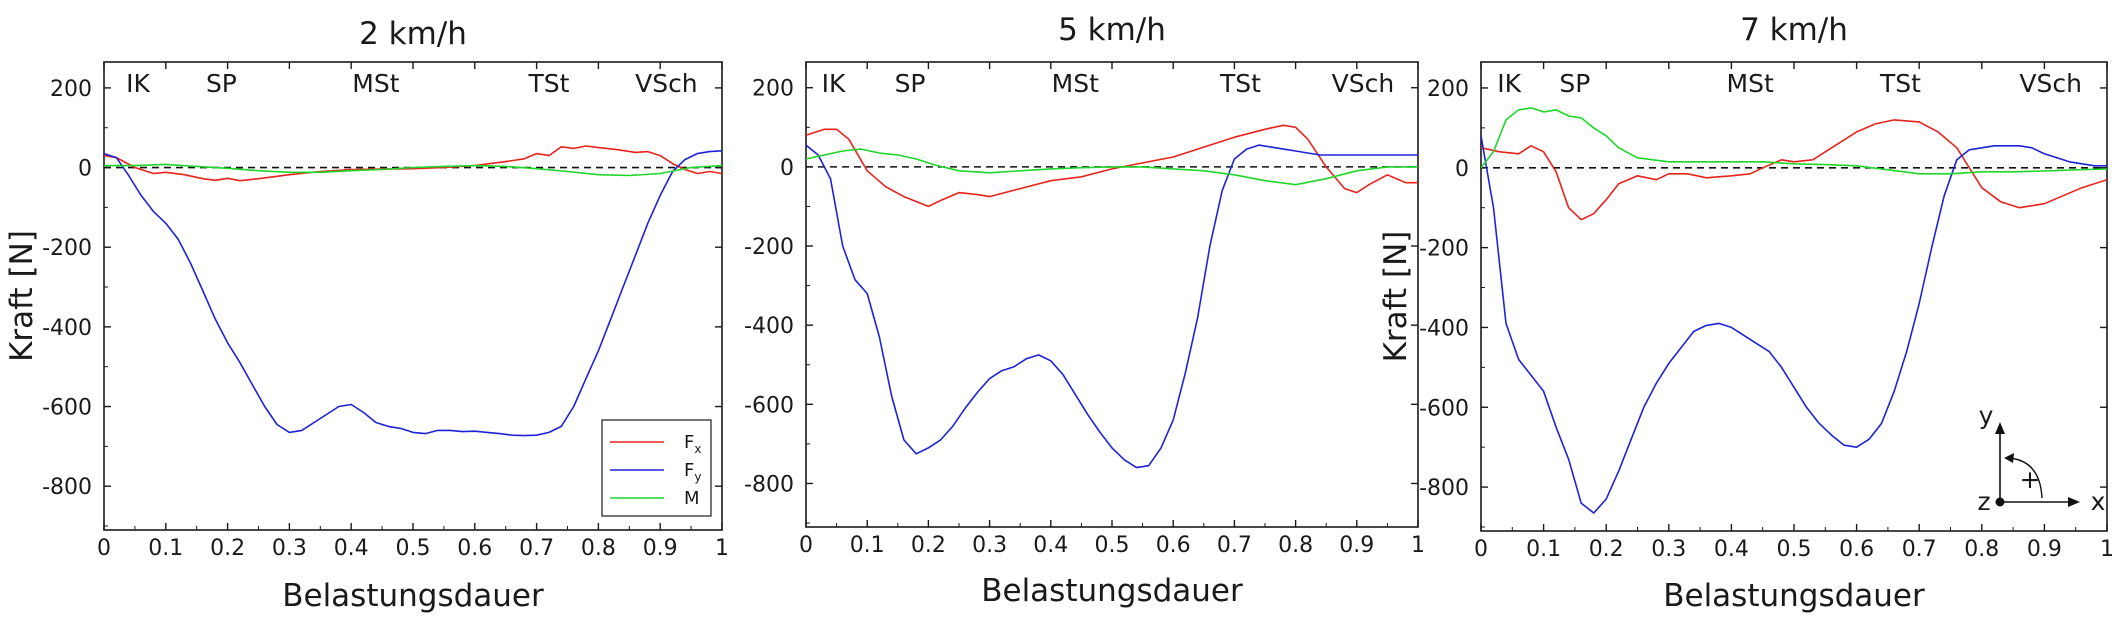  What do you see at coordinates (692, 498) in the screenshot?
I see `legend-label-m: M` at bounding box center [692, 498].